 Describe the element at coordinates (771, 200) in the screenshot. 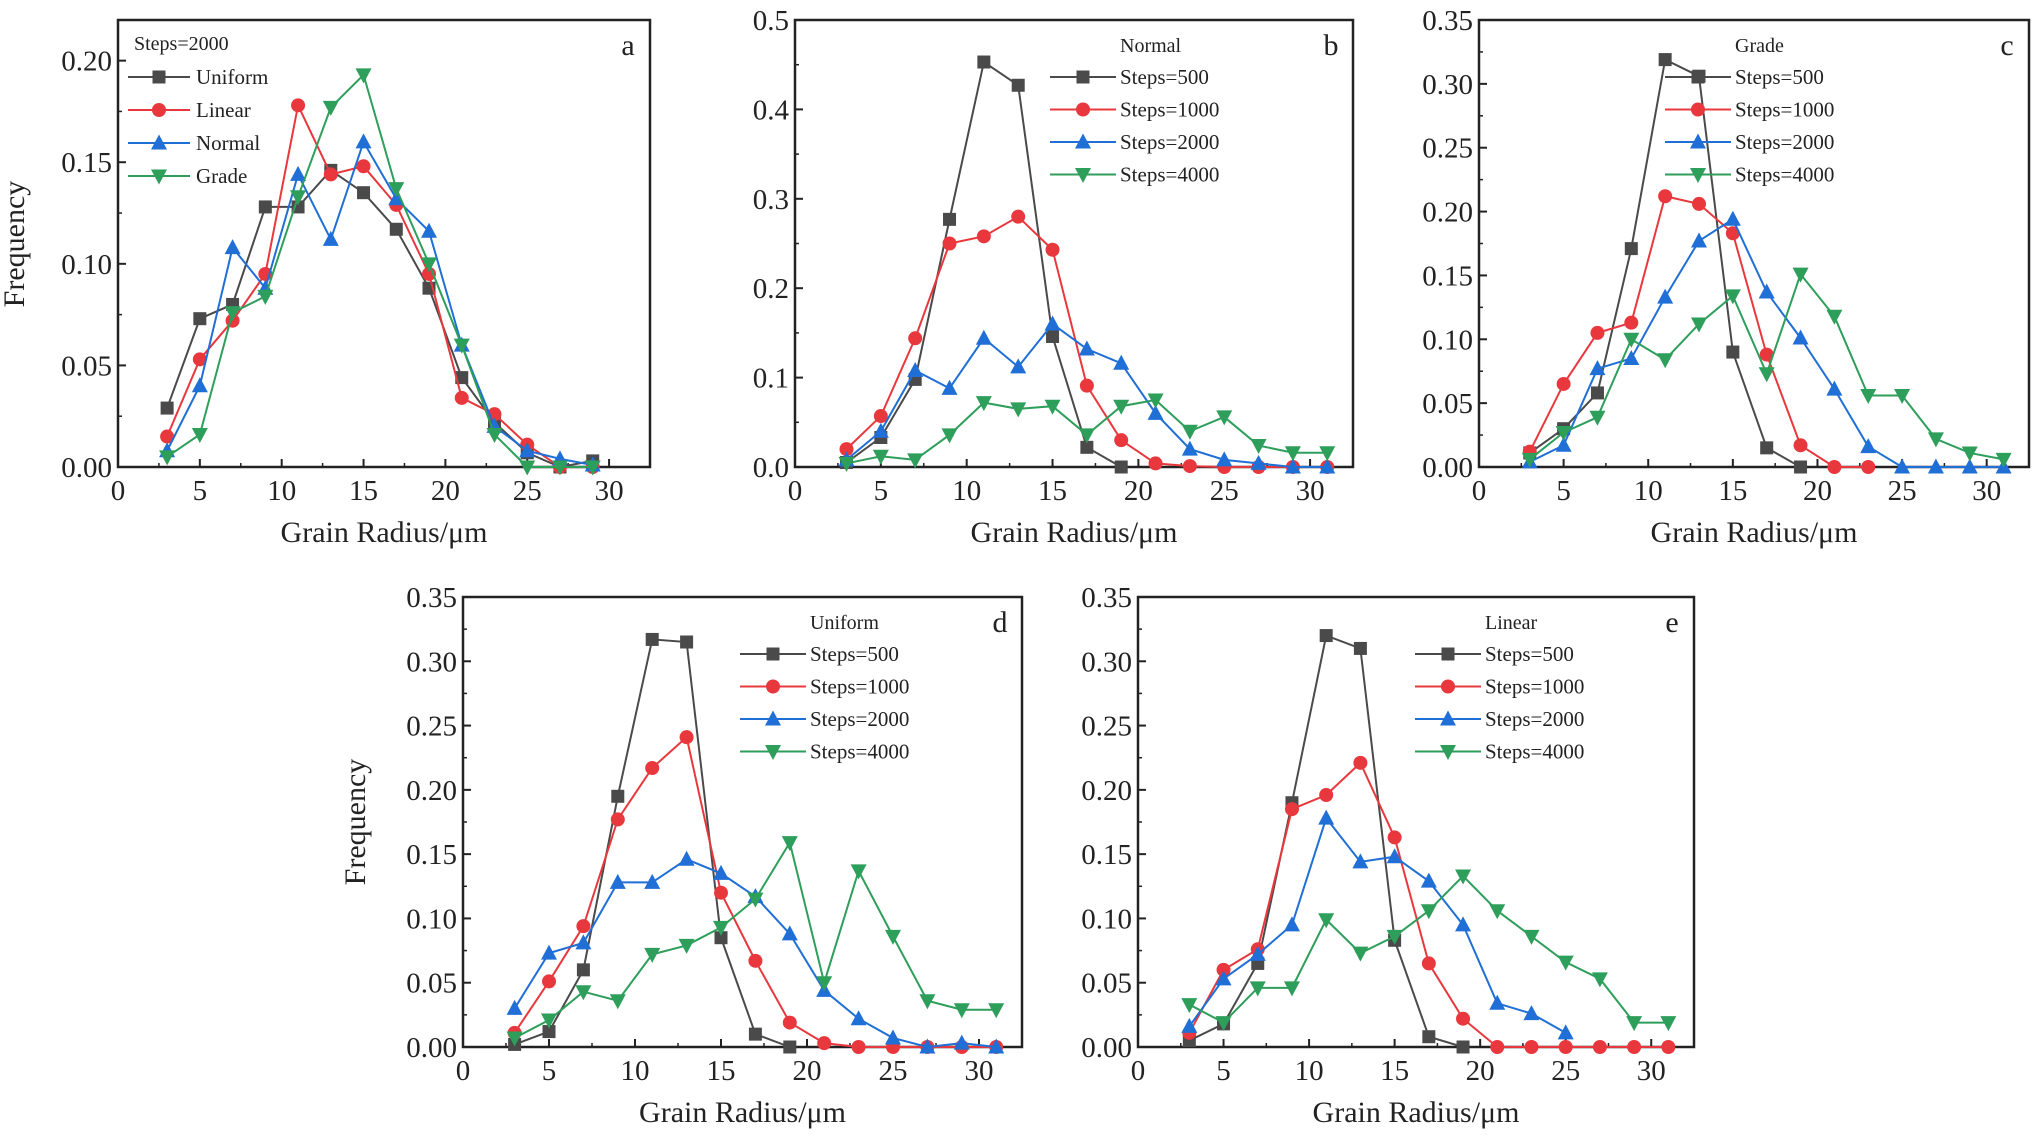

I see `y-tick-label: 0.3` at that location.